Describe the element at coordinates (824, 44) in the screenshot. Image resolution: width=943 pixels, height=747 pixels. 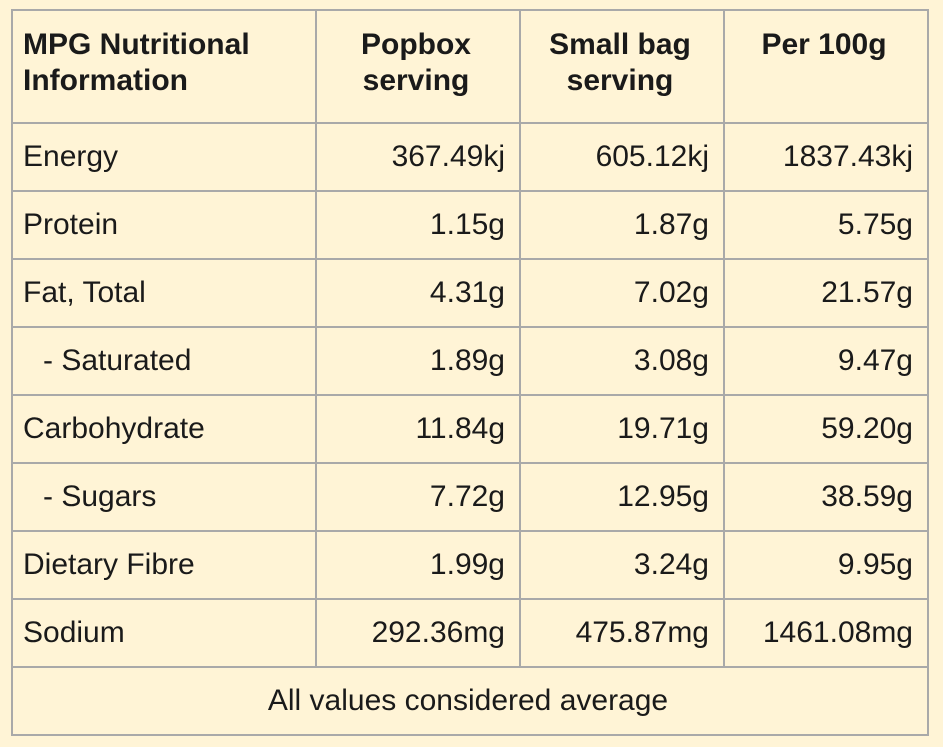
I see `header-line: Per 100g` at that location.